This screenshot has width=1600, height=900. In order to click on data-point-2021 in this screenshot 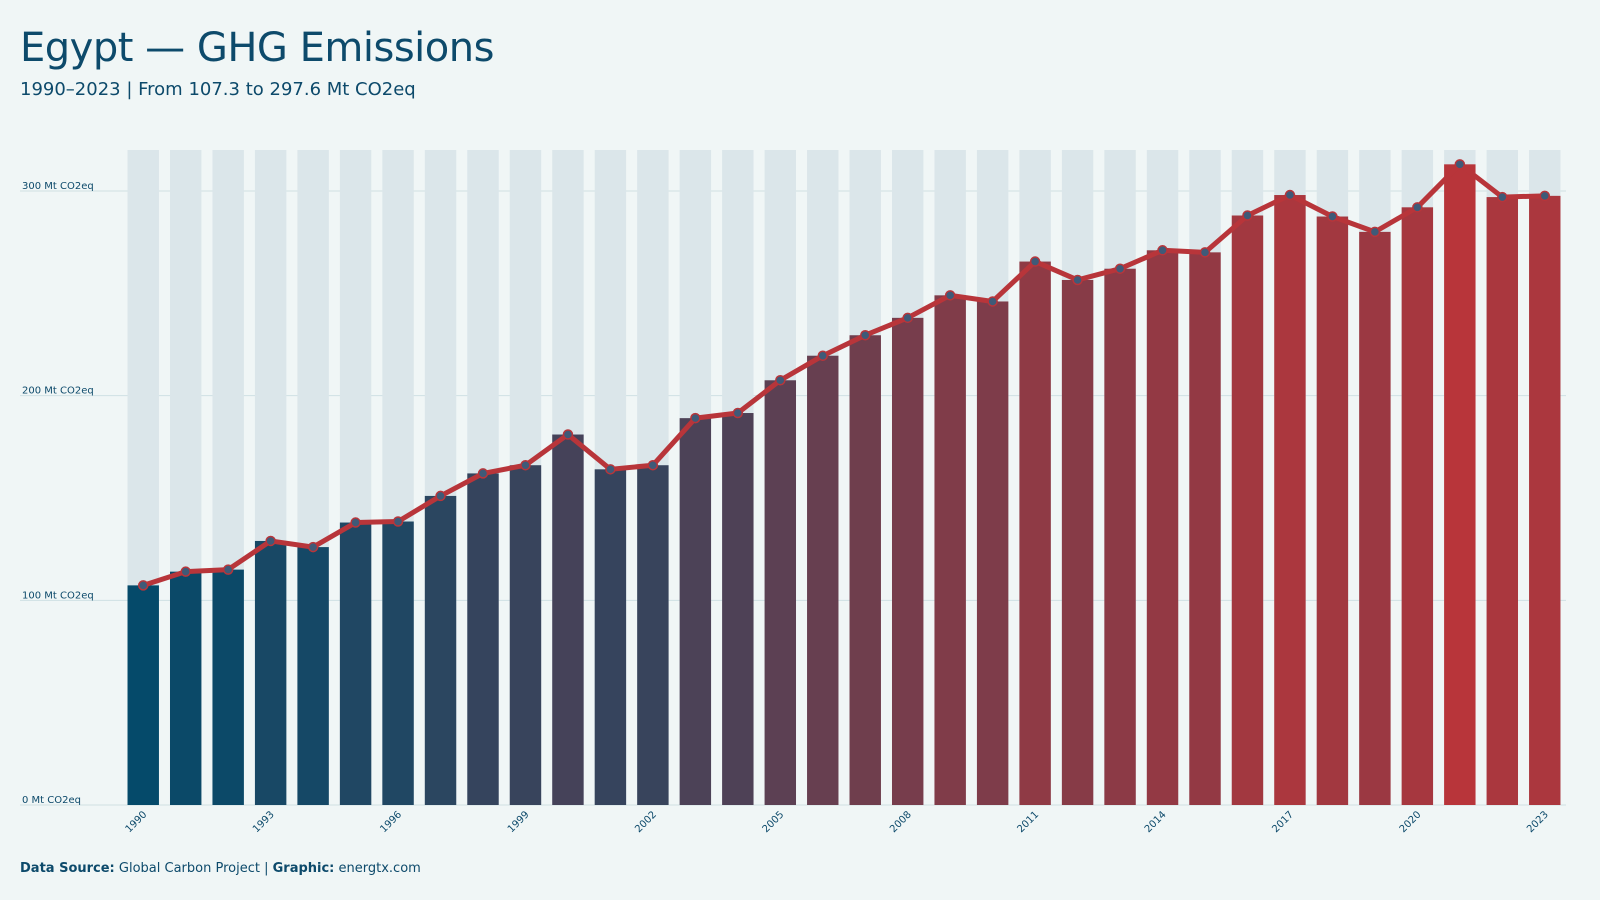, I will do `click(1460, 164)`.